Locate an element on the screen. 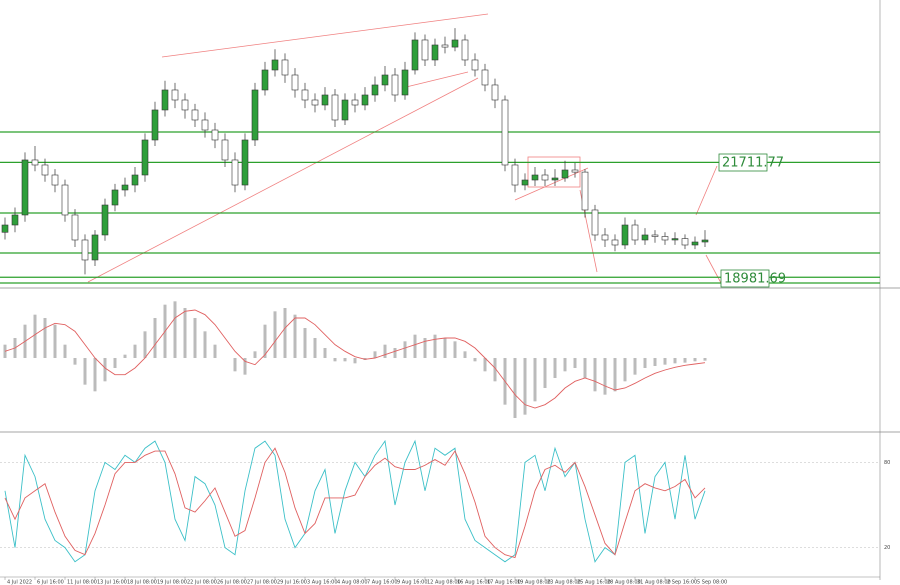 The image size is (900, 585). x-tick-label: 11 Jul 08:00 is located at coordinates (82, 582).